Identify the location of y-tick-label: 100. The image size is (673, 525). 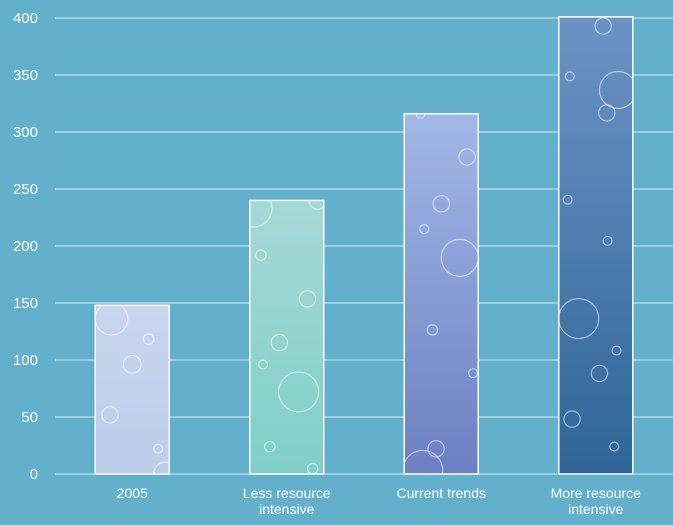
(25, 360).